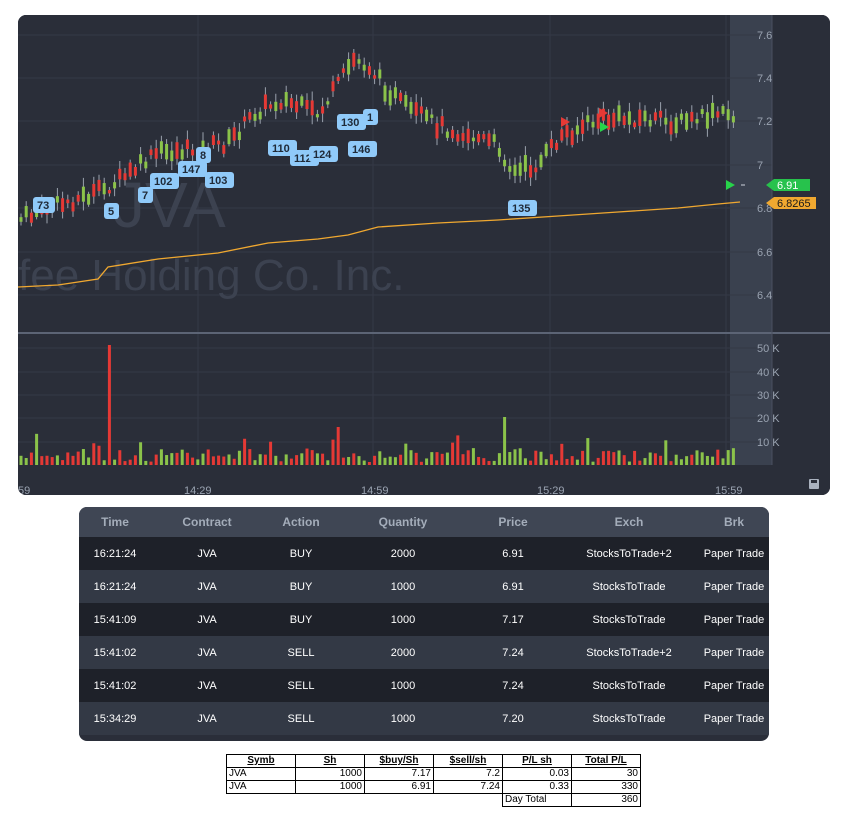  I want to click on fill-badge: 110, so click(282, 148).